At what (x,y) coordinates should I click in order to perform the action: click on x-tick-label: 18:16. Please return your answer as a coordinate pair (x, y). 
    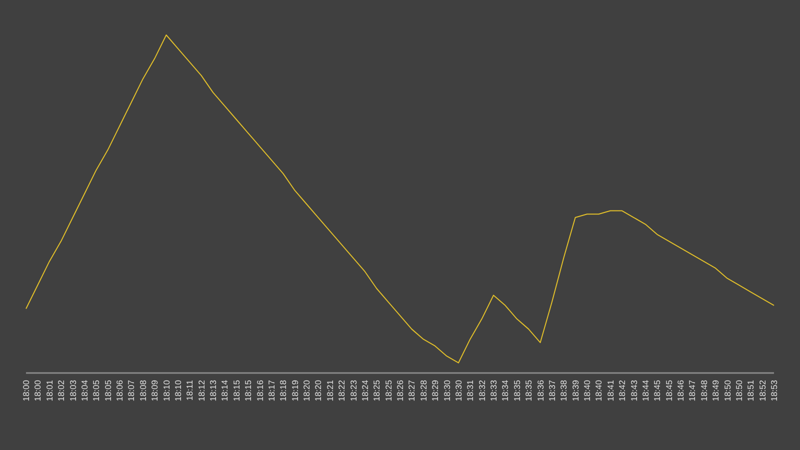
    Looking at the image, I should click on (259, 391).